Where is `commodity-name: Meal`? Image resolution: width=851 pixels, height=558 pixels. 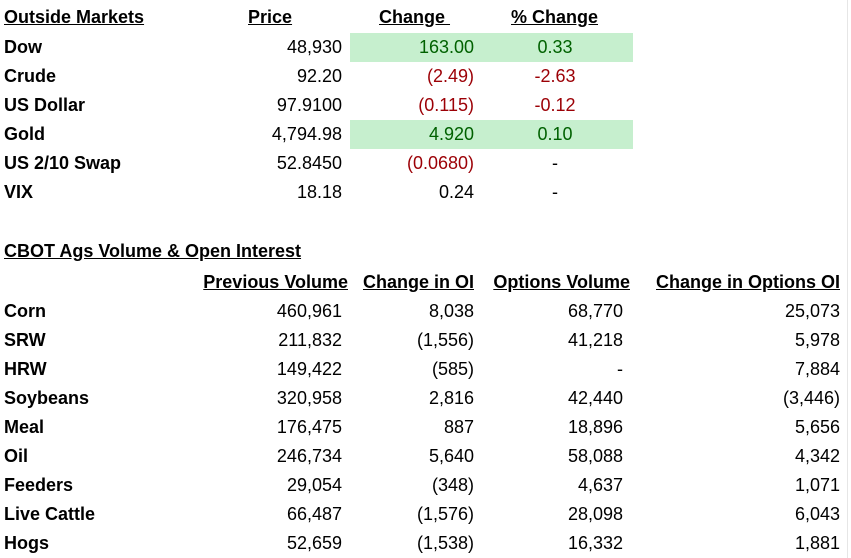 commodity-name: Meal is located at coordinates (24, 427).